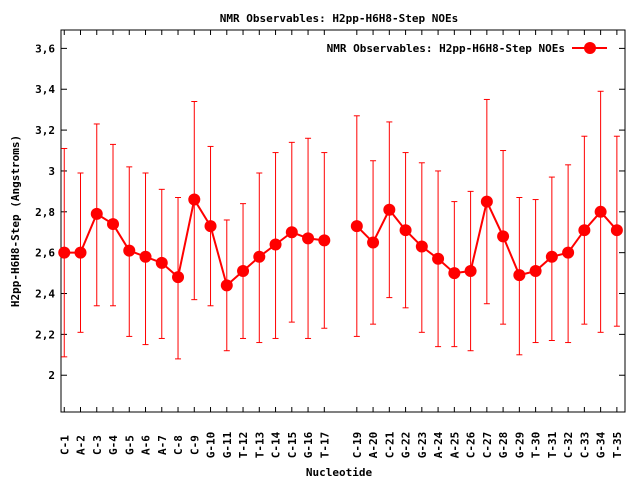 The image size is (640, 480). Describe the element at coordinates (113, 445) in the screenshot. I see `x-tick-label: G-4` at that location.